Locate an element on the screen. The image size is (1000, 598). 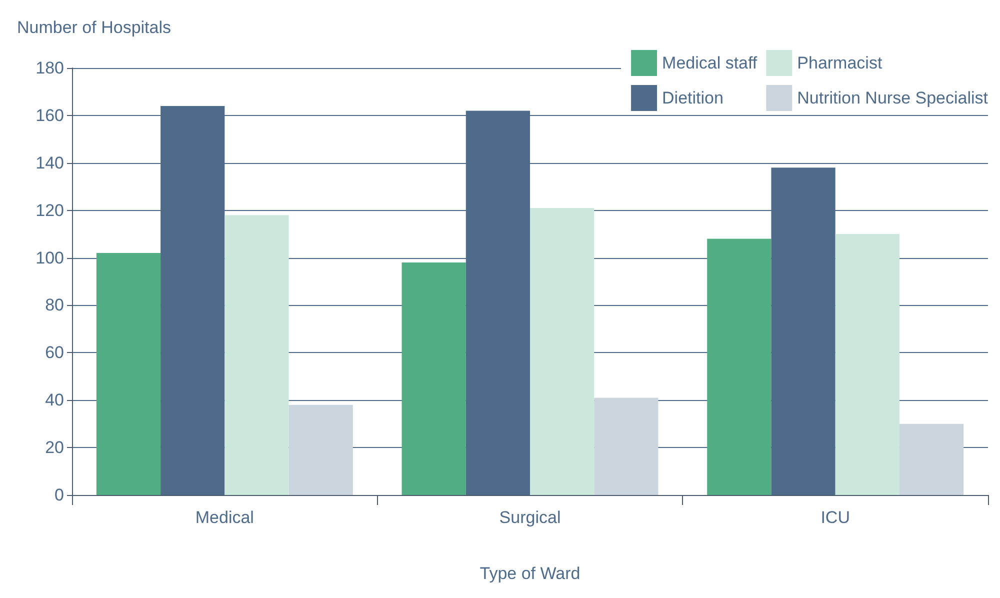
y-tick-label: 140 is located at coordinates (50, 162).